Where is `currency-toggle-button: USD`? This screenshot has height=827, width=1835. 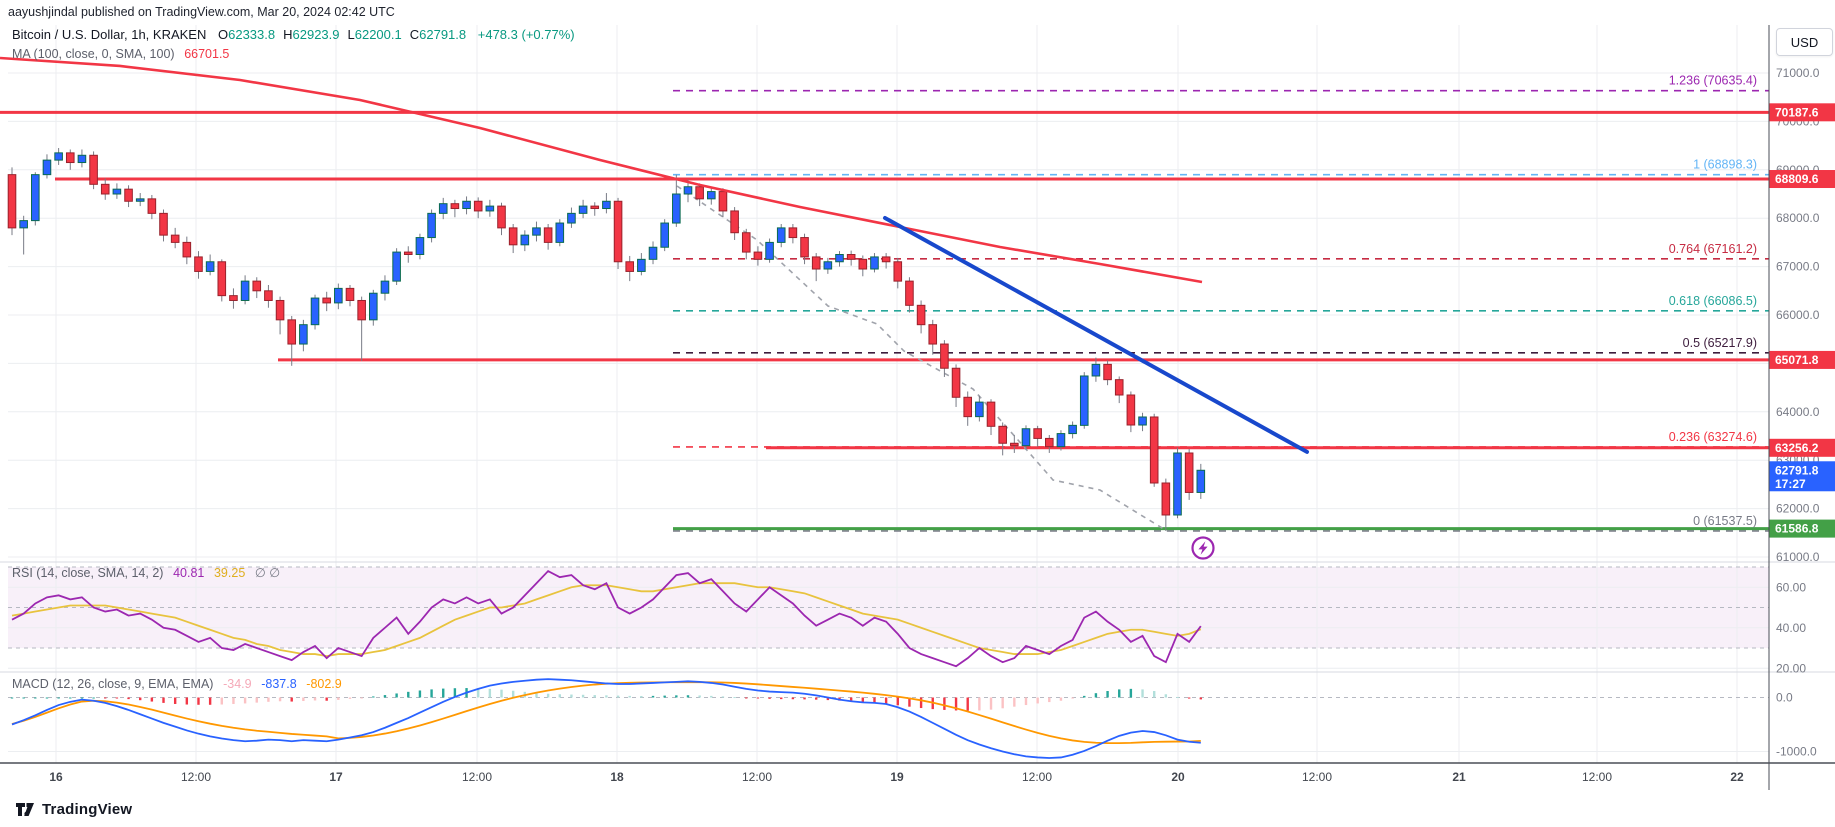
currency-toggle-button: USD is located at coordinates (1804, 42).